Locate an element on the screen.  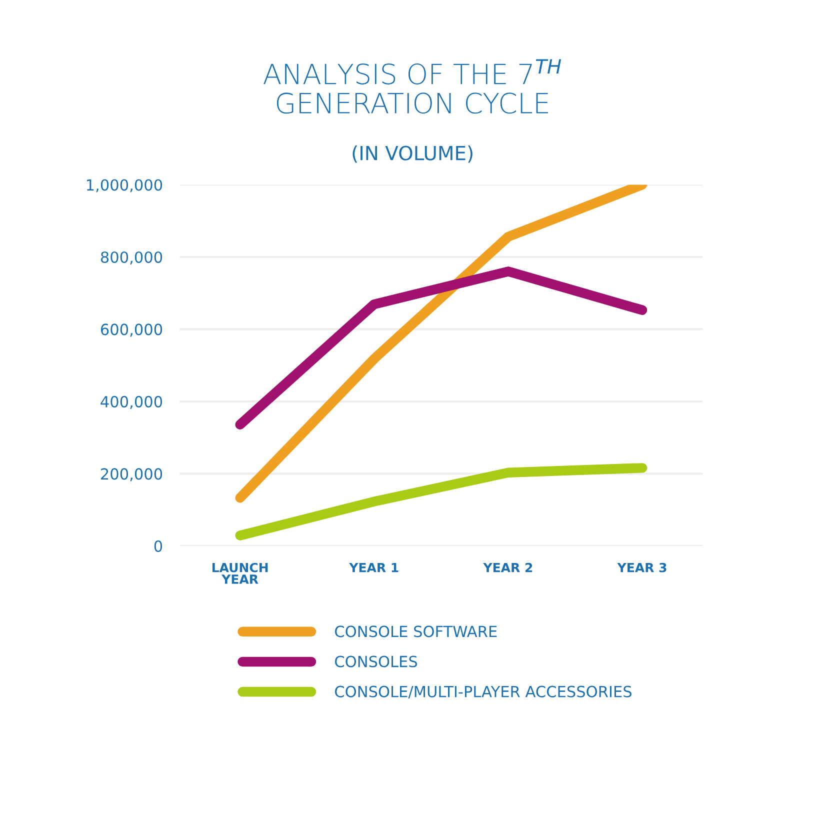
y-tick-label: 600,000 is located at coordinates (131, 330).